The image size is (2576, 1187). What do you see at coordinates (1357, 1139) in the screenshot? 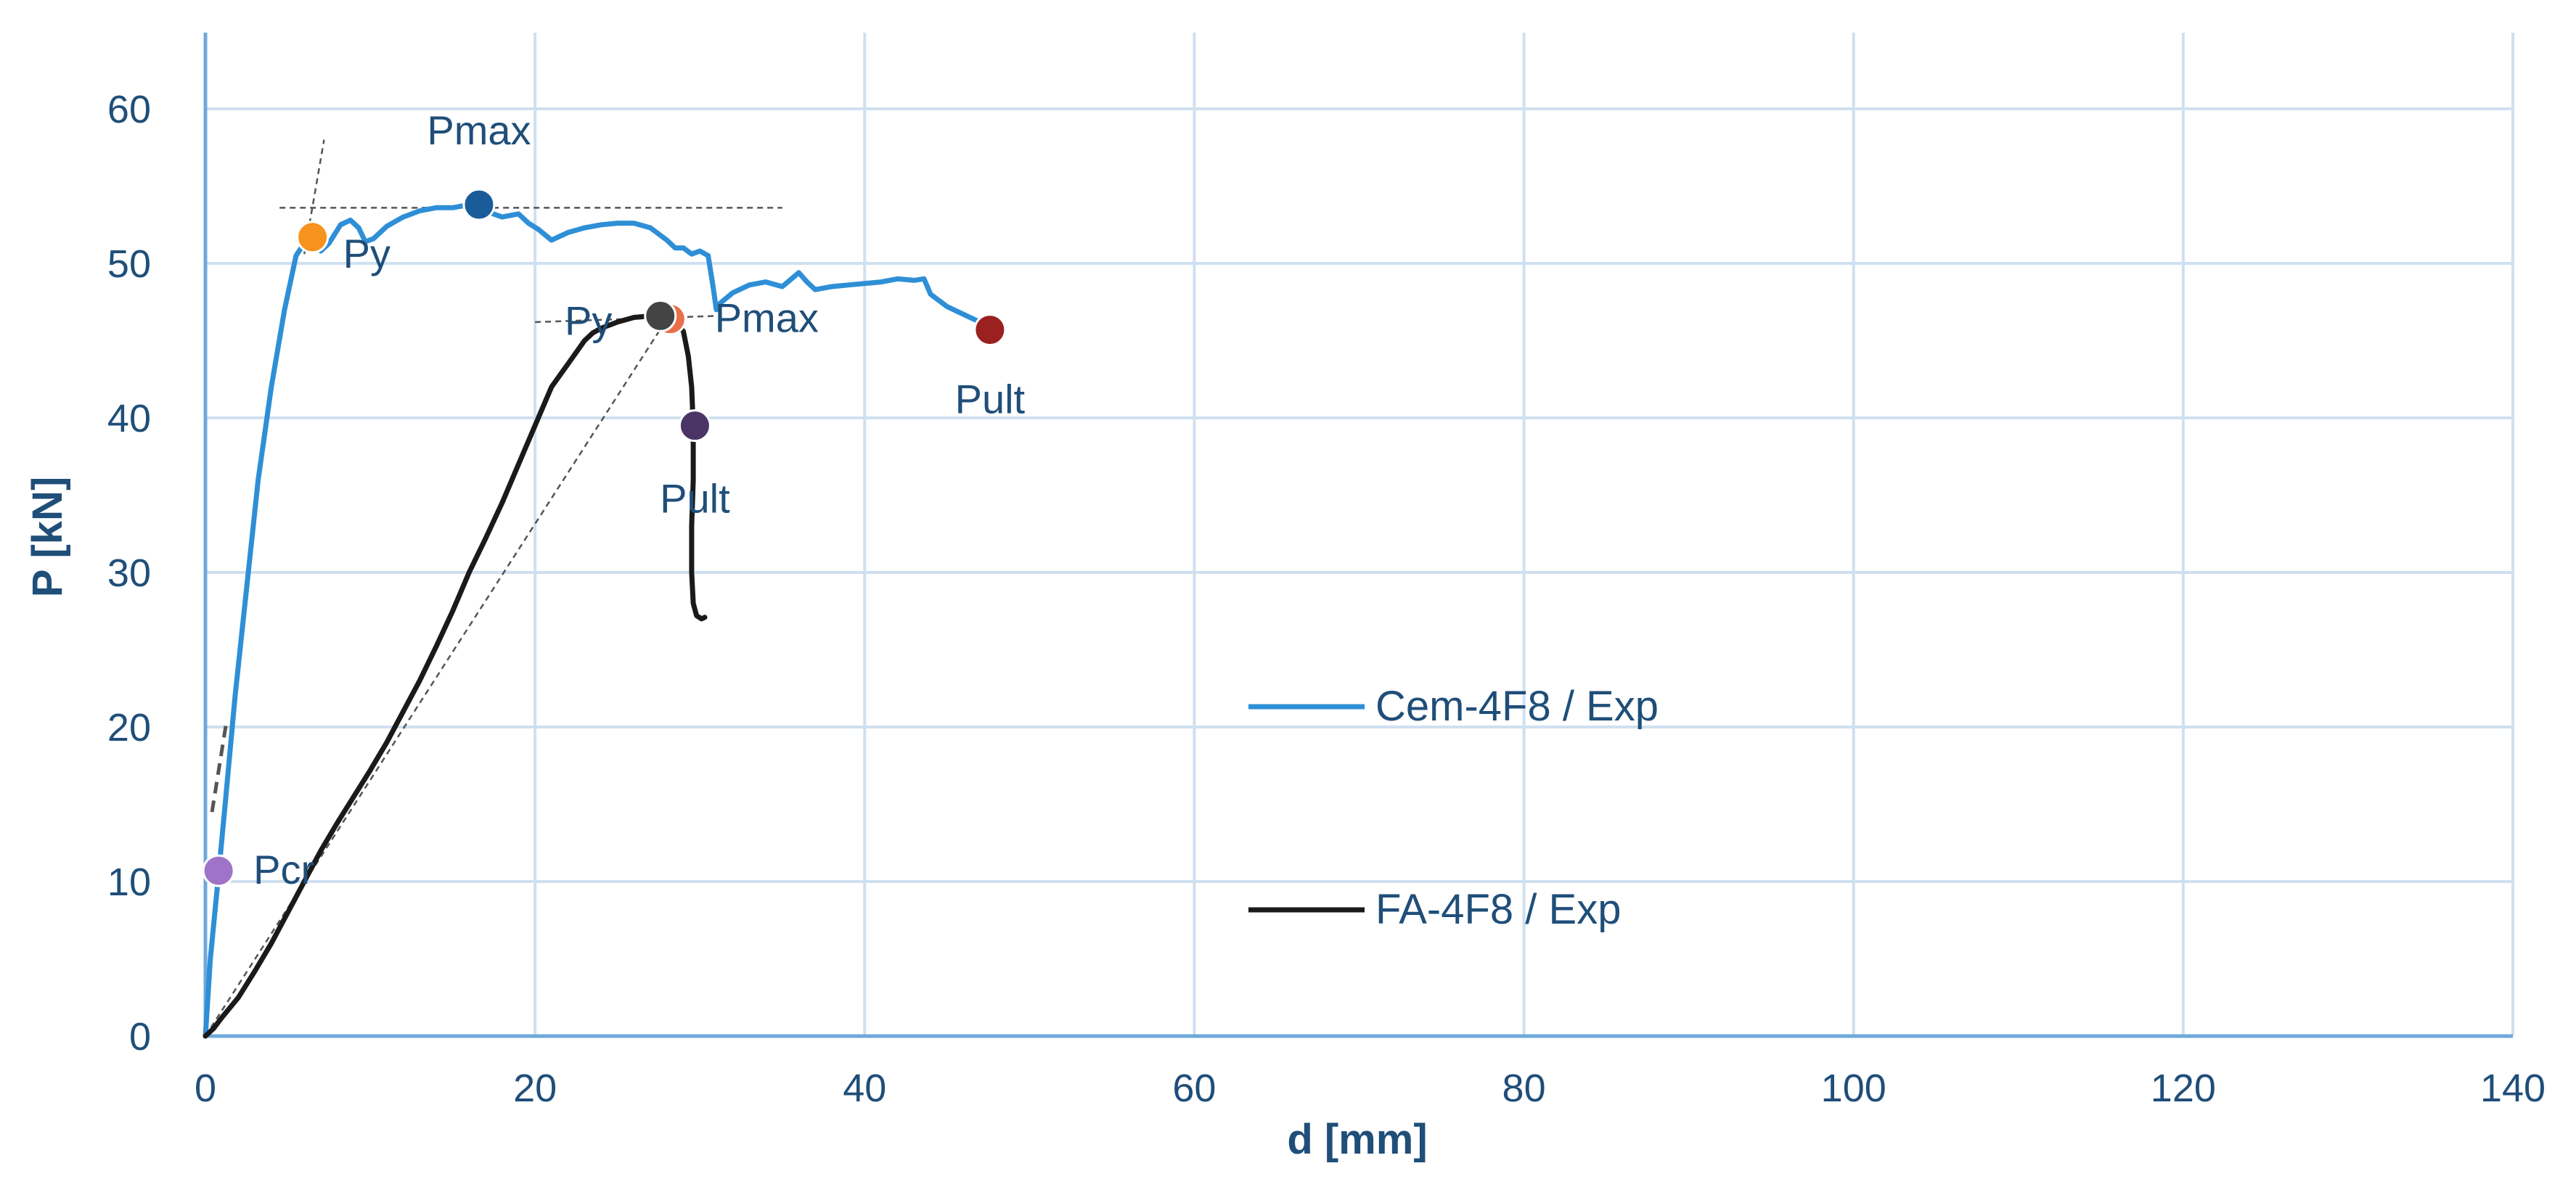
I see `x-axis-label: d [mm]` at bounding box center [1357, 1139].